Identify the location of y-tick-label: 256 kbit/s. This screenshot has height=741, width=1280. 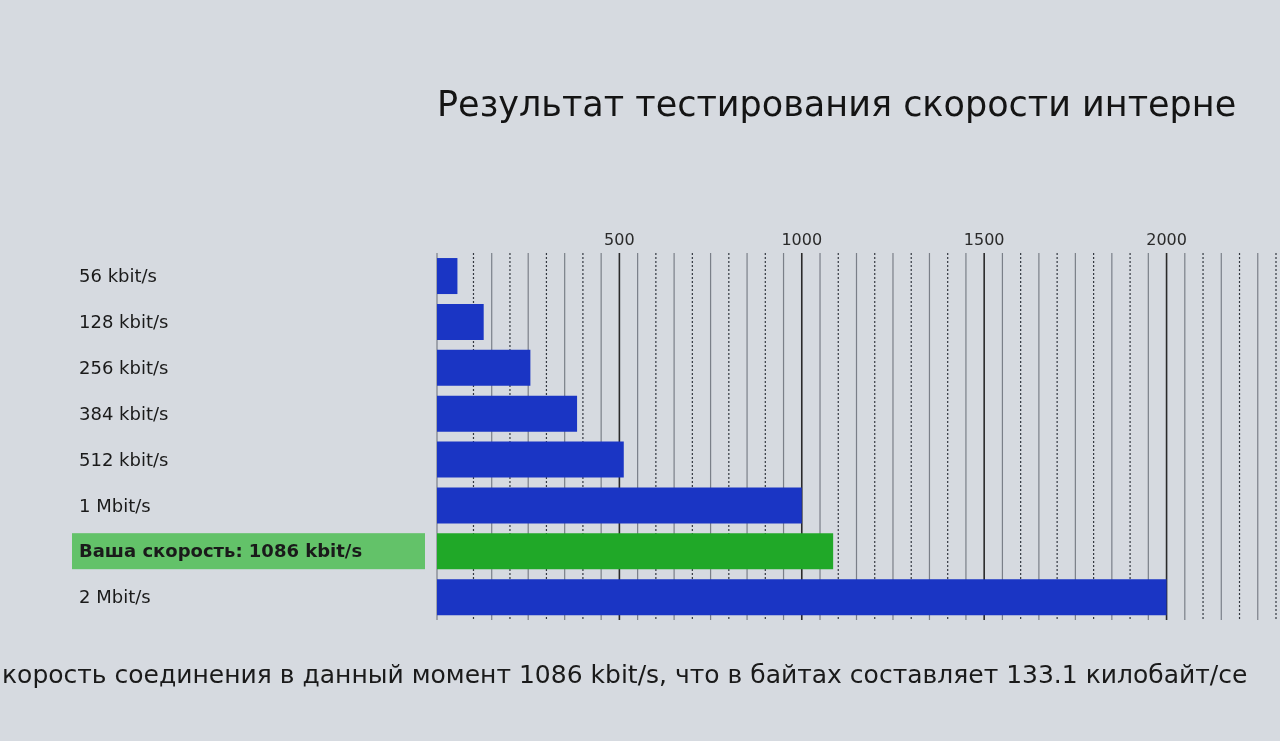
(124, 367).